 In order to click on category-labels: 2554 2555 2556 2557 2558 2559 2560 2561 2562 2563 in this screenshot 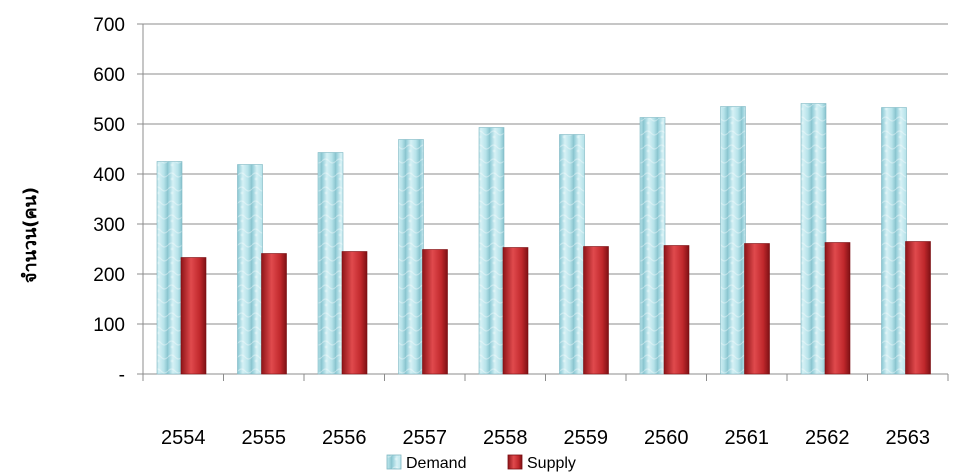, I will do `click(545, 438)`.